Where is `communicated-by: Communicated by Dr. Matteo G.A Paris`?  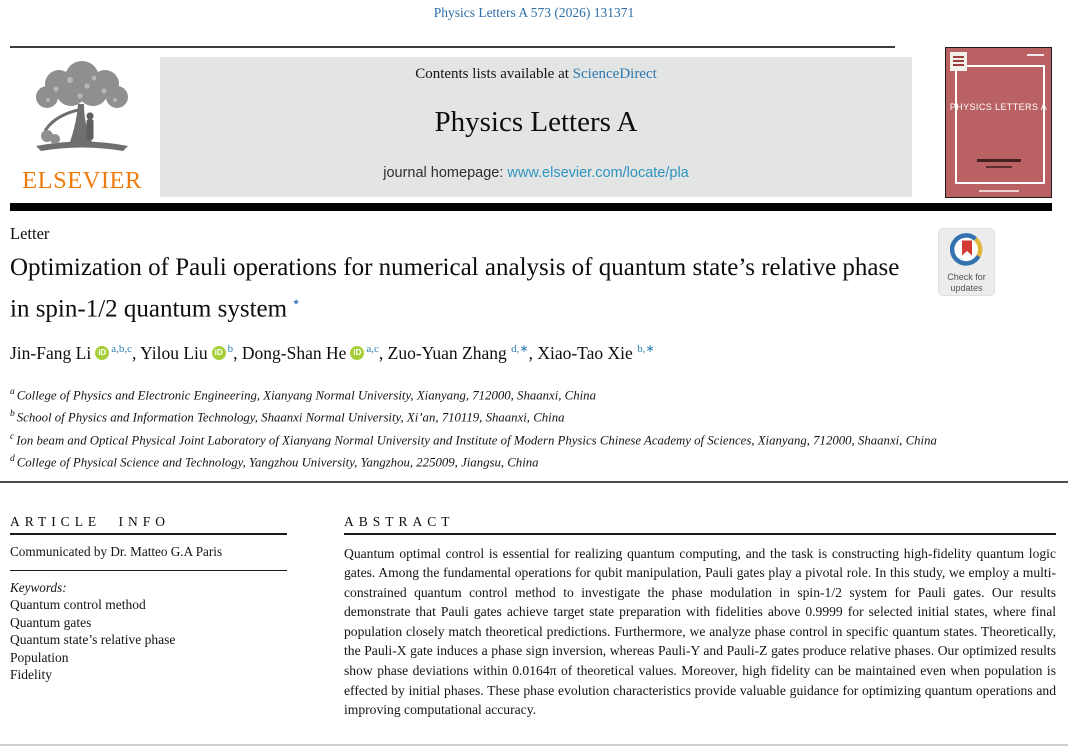
communicated-by: Communicated by Dr. Matteo G.A Paris is located at coordinates (116, 551).